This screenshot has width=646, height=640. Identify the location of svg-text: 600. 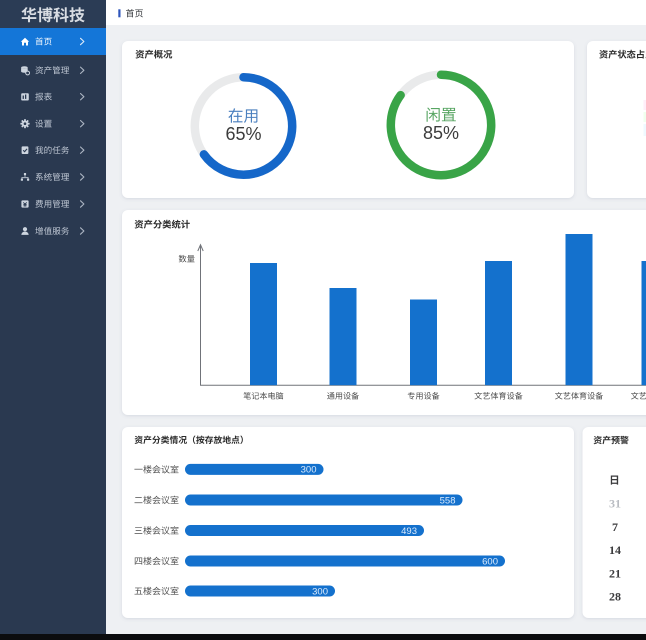
(490, 561).